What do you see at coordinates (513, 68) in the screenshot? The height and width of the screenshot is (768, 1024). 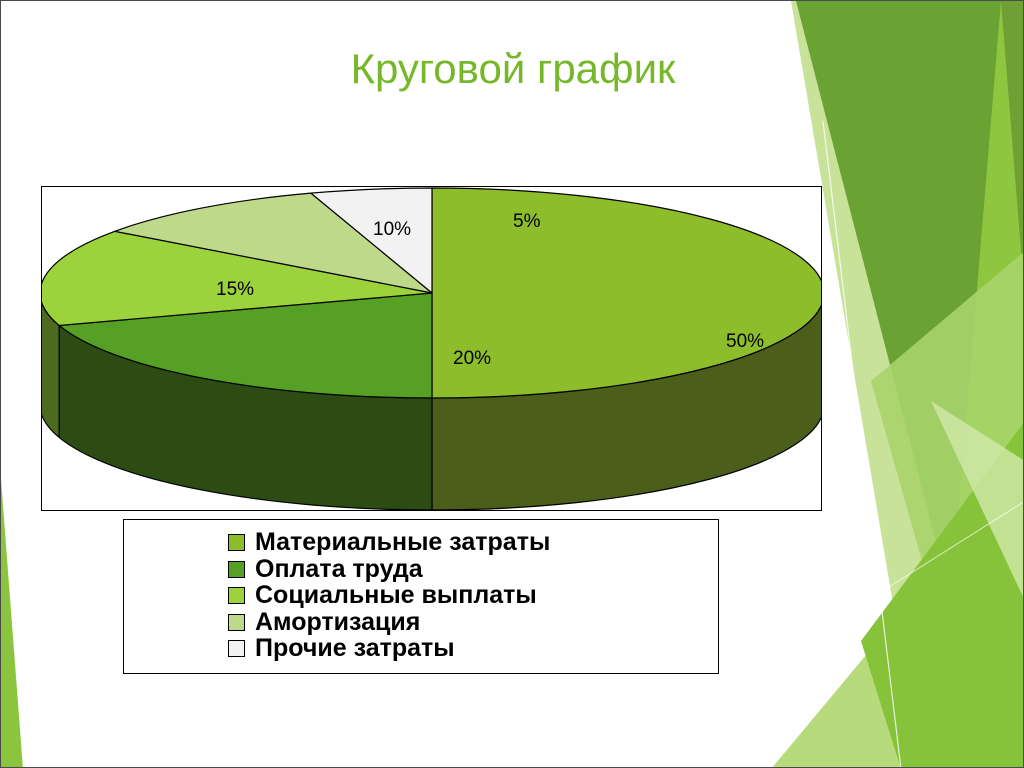 I see `slide-title: Круговой график` at bounding box center [513, 68].